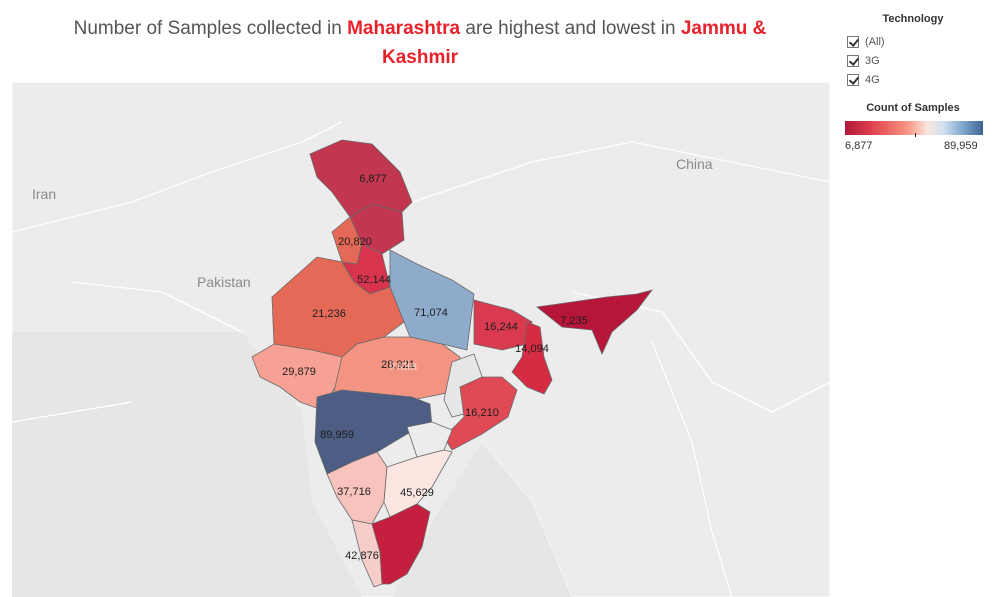 This screenshot has width=1002, height=597. I want to click on label-gujarat: 29,879, so click(299, 372).